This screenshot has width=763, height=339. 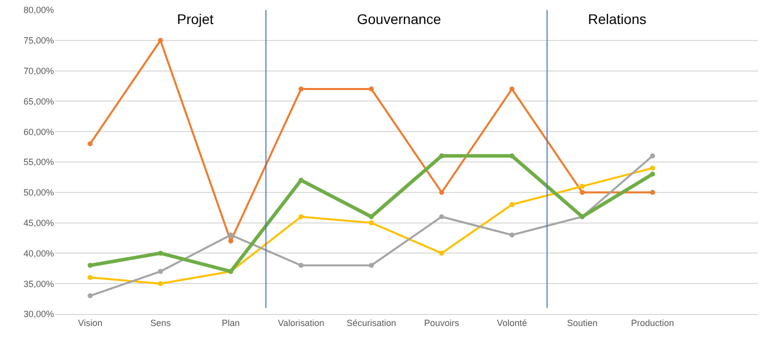 I want to click on y-tick-label: 60,00%, so click(x=38, y=131).